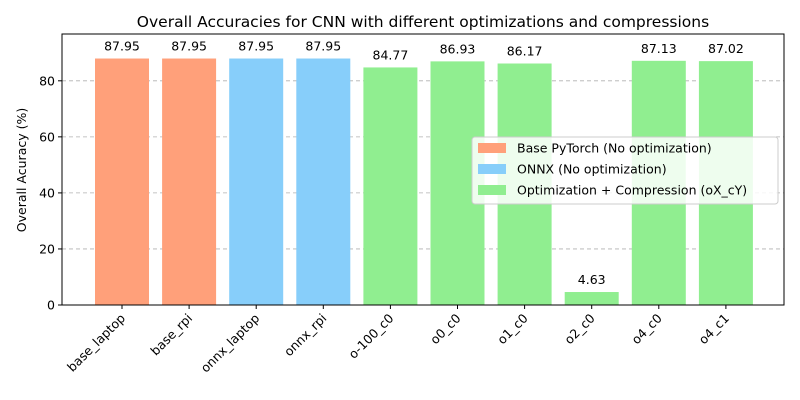  I want to click on y-tick-label: 40, so click(47, 192).